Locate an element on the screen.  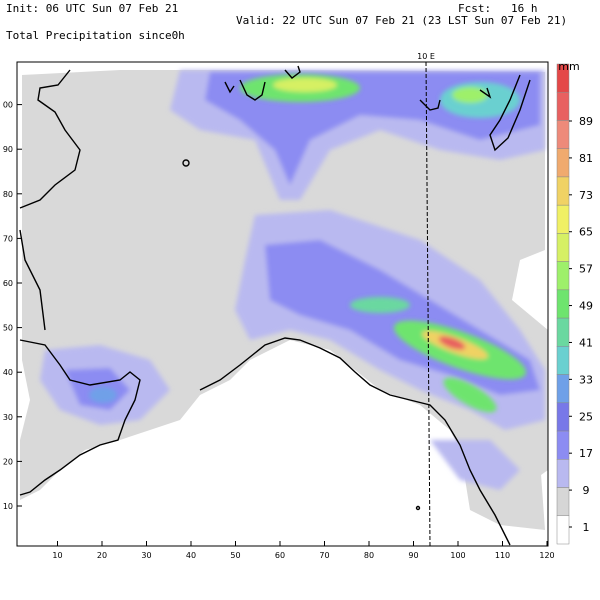
precip-core-ne-yellow is located at coordinates (470, 95).